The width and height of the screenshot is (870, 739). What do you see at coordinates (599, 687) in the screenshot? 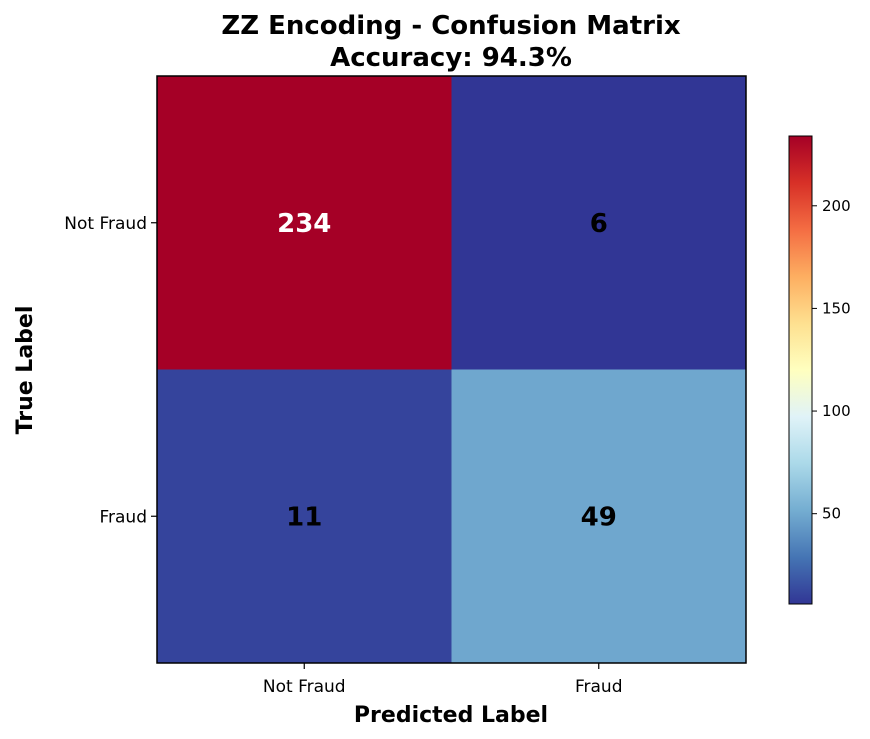
I see `x-tick-label: Fraud` at bounding box center [599, 687].